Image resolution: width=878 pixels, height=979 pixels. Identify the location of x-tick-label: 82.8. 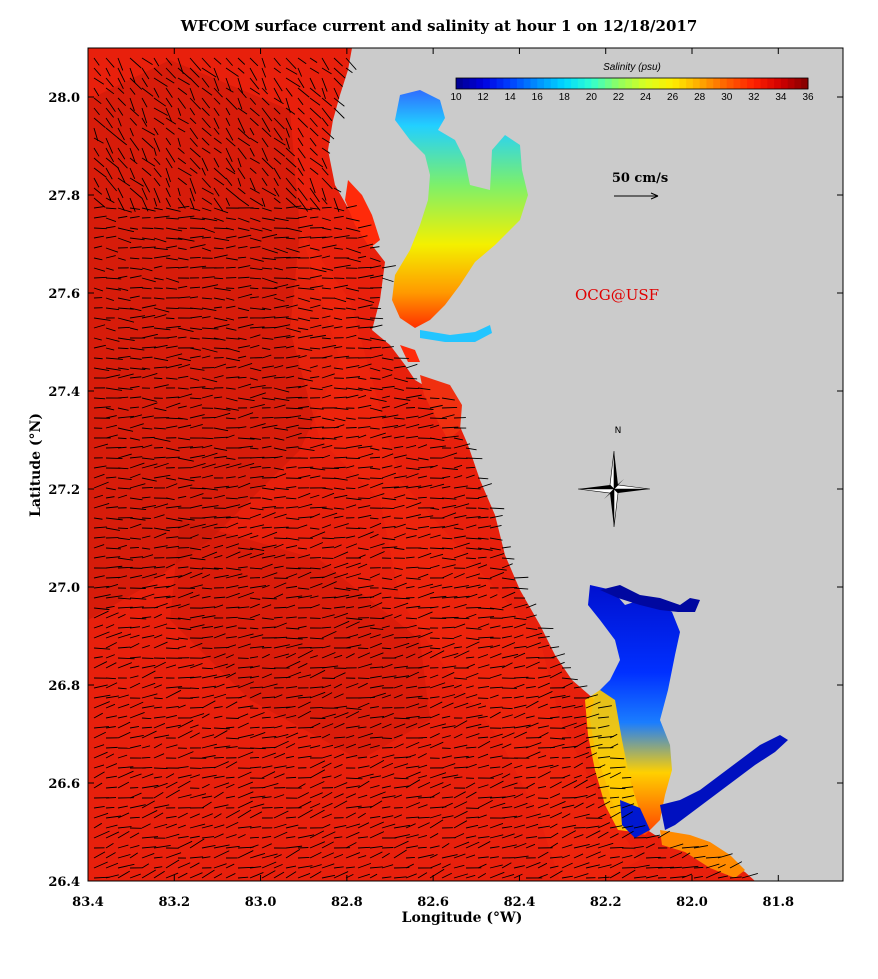
(347, 902).